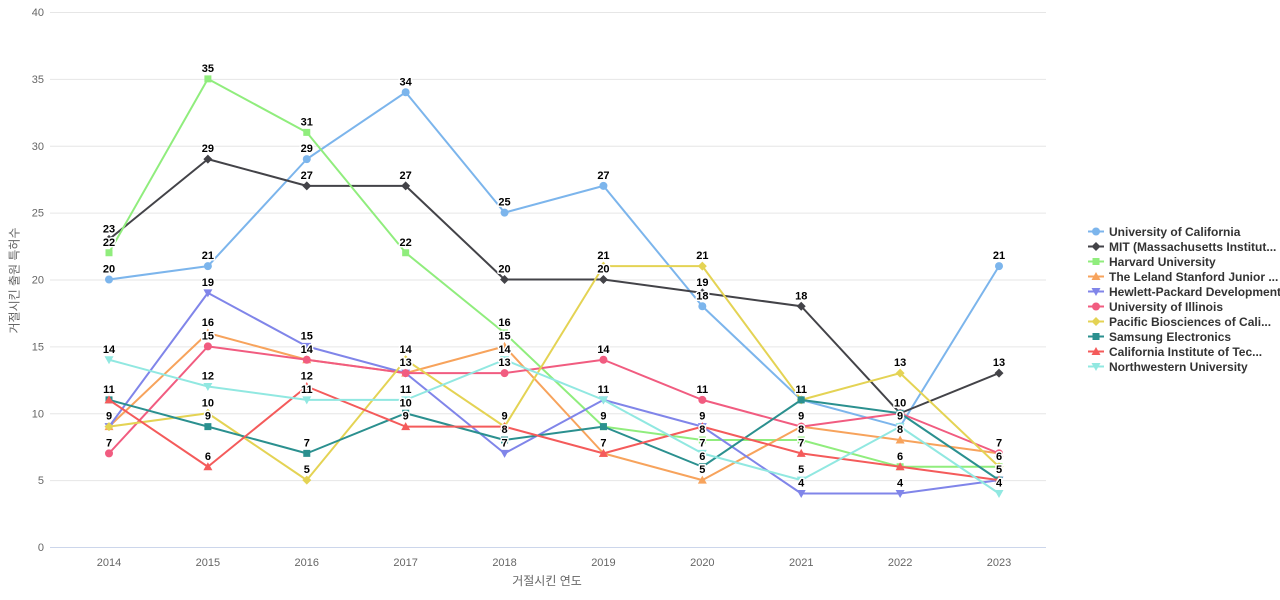  I want to click on legend-item-samsung-electronics: Samsung Electronics, so click(1184, 336).